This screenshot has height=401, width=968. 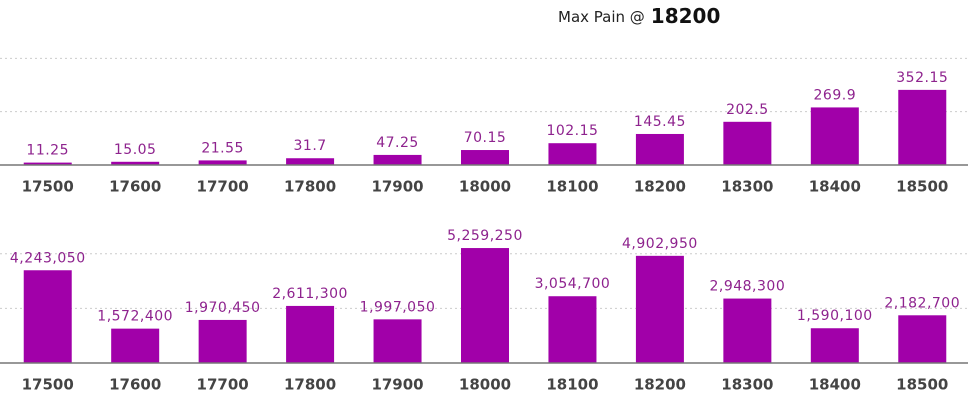 What do you see at coordinates (310, 146) in the screenshot?
I see `value-label: 31.7` at bounding box center [310, 146].